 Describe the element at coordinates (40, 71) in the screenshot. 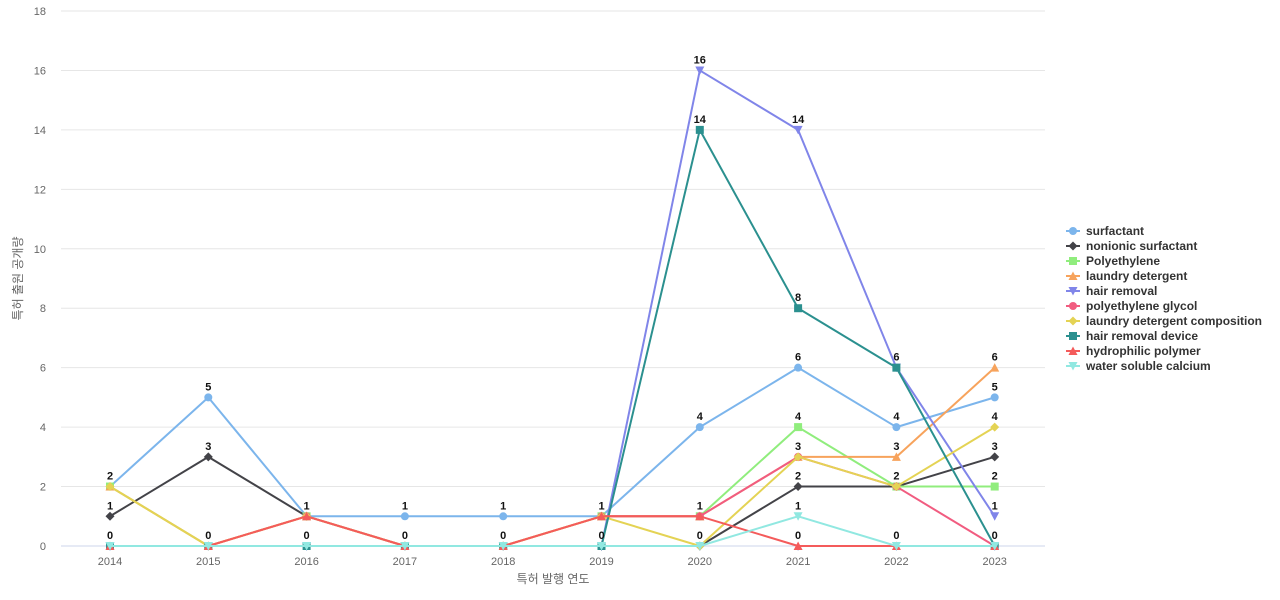

I see `y-tick-label: 16` at that location.